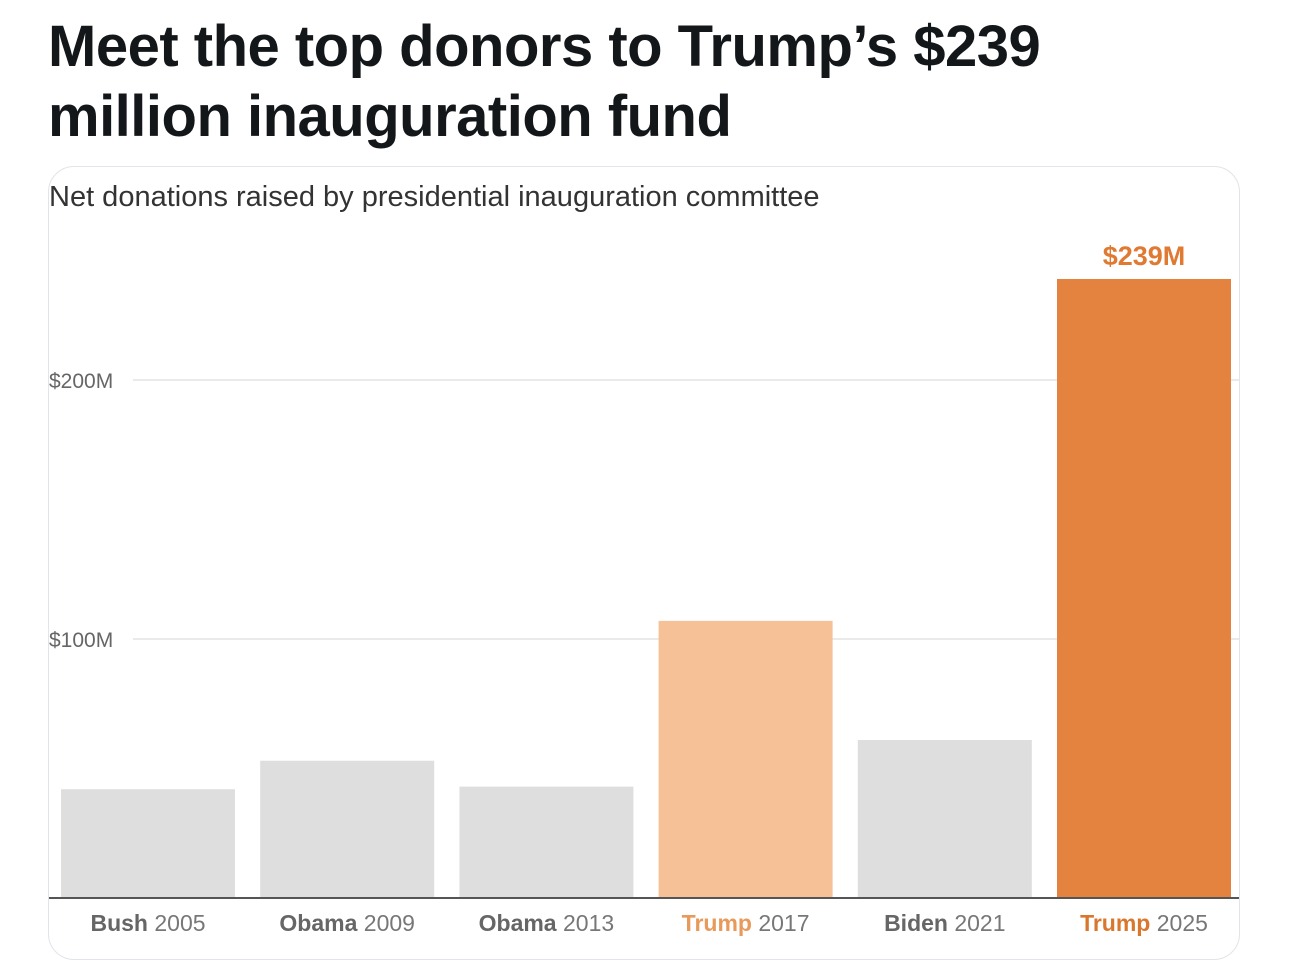 Image resolution: width=1290 pixels, height=970 pixels. What do you see at coordinates (1144, 256) in the screenshot?
I see `value-label: $239M` at bounding box center [1144, 256].